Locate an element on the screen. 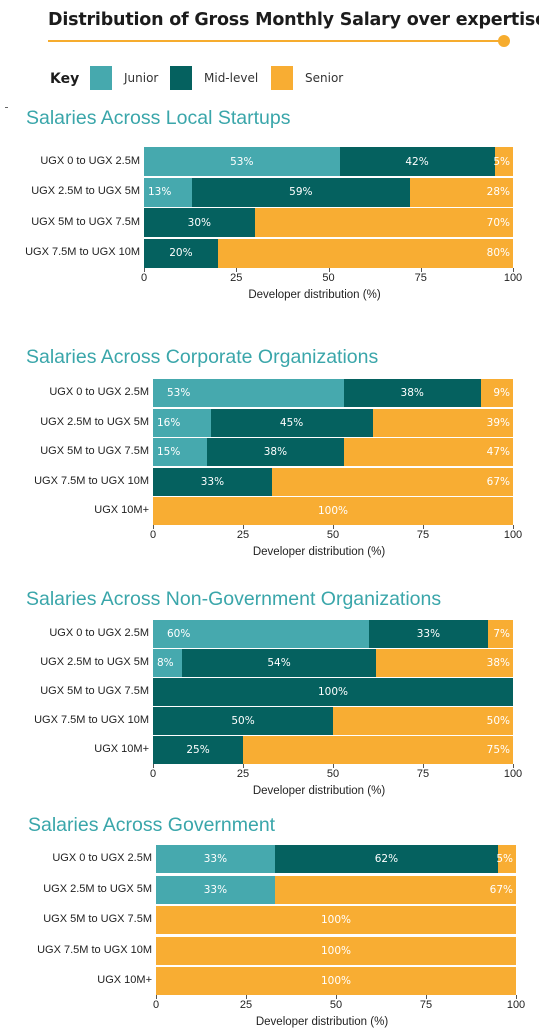  data-label: 47% is located at coordinates (498, 452).